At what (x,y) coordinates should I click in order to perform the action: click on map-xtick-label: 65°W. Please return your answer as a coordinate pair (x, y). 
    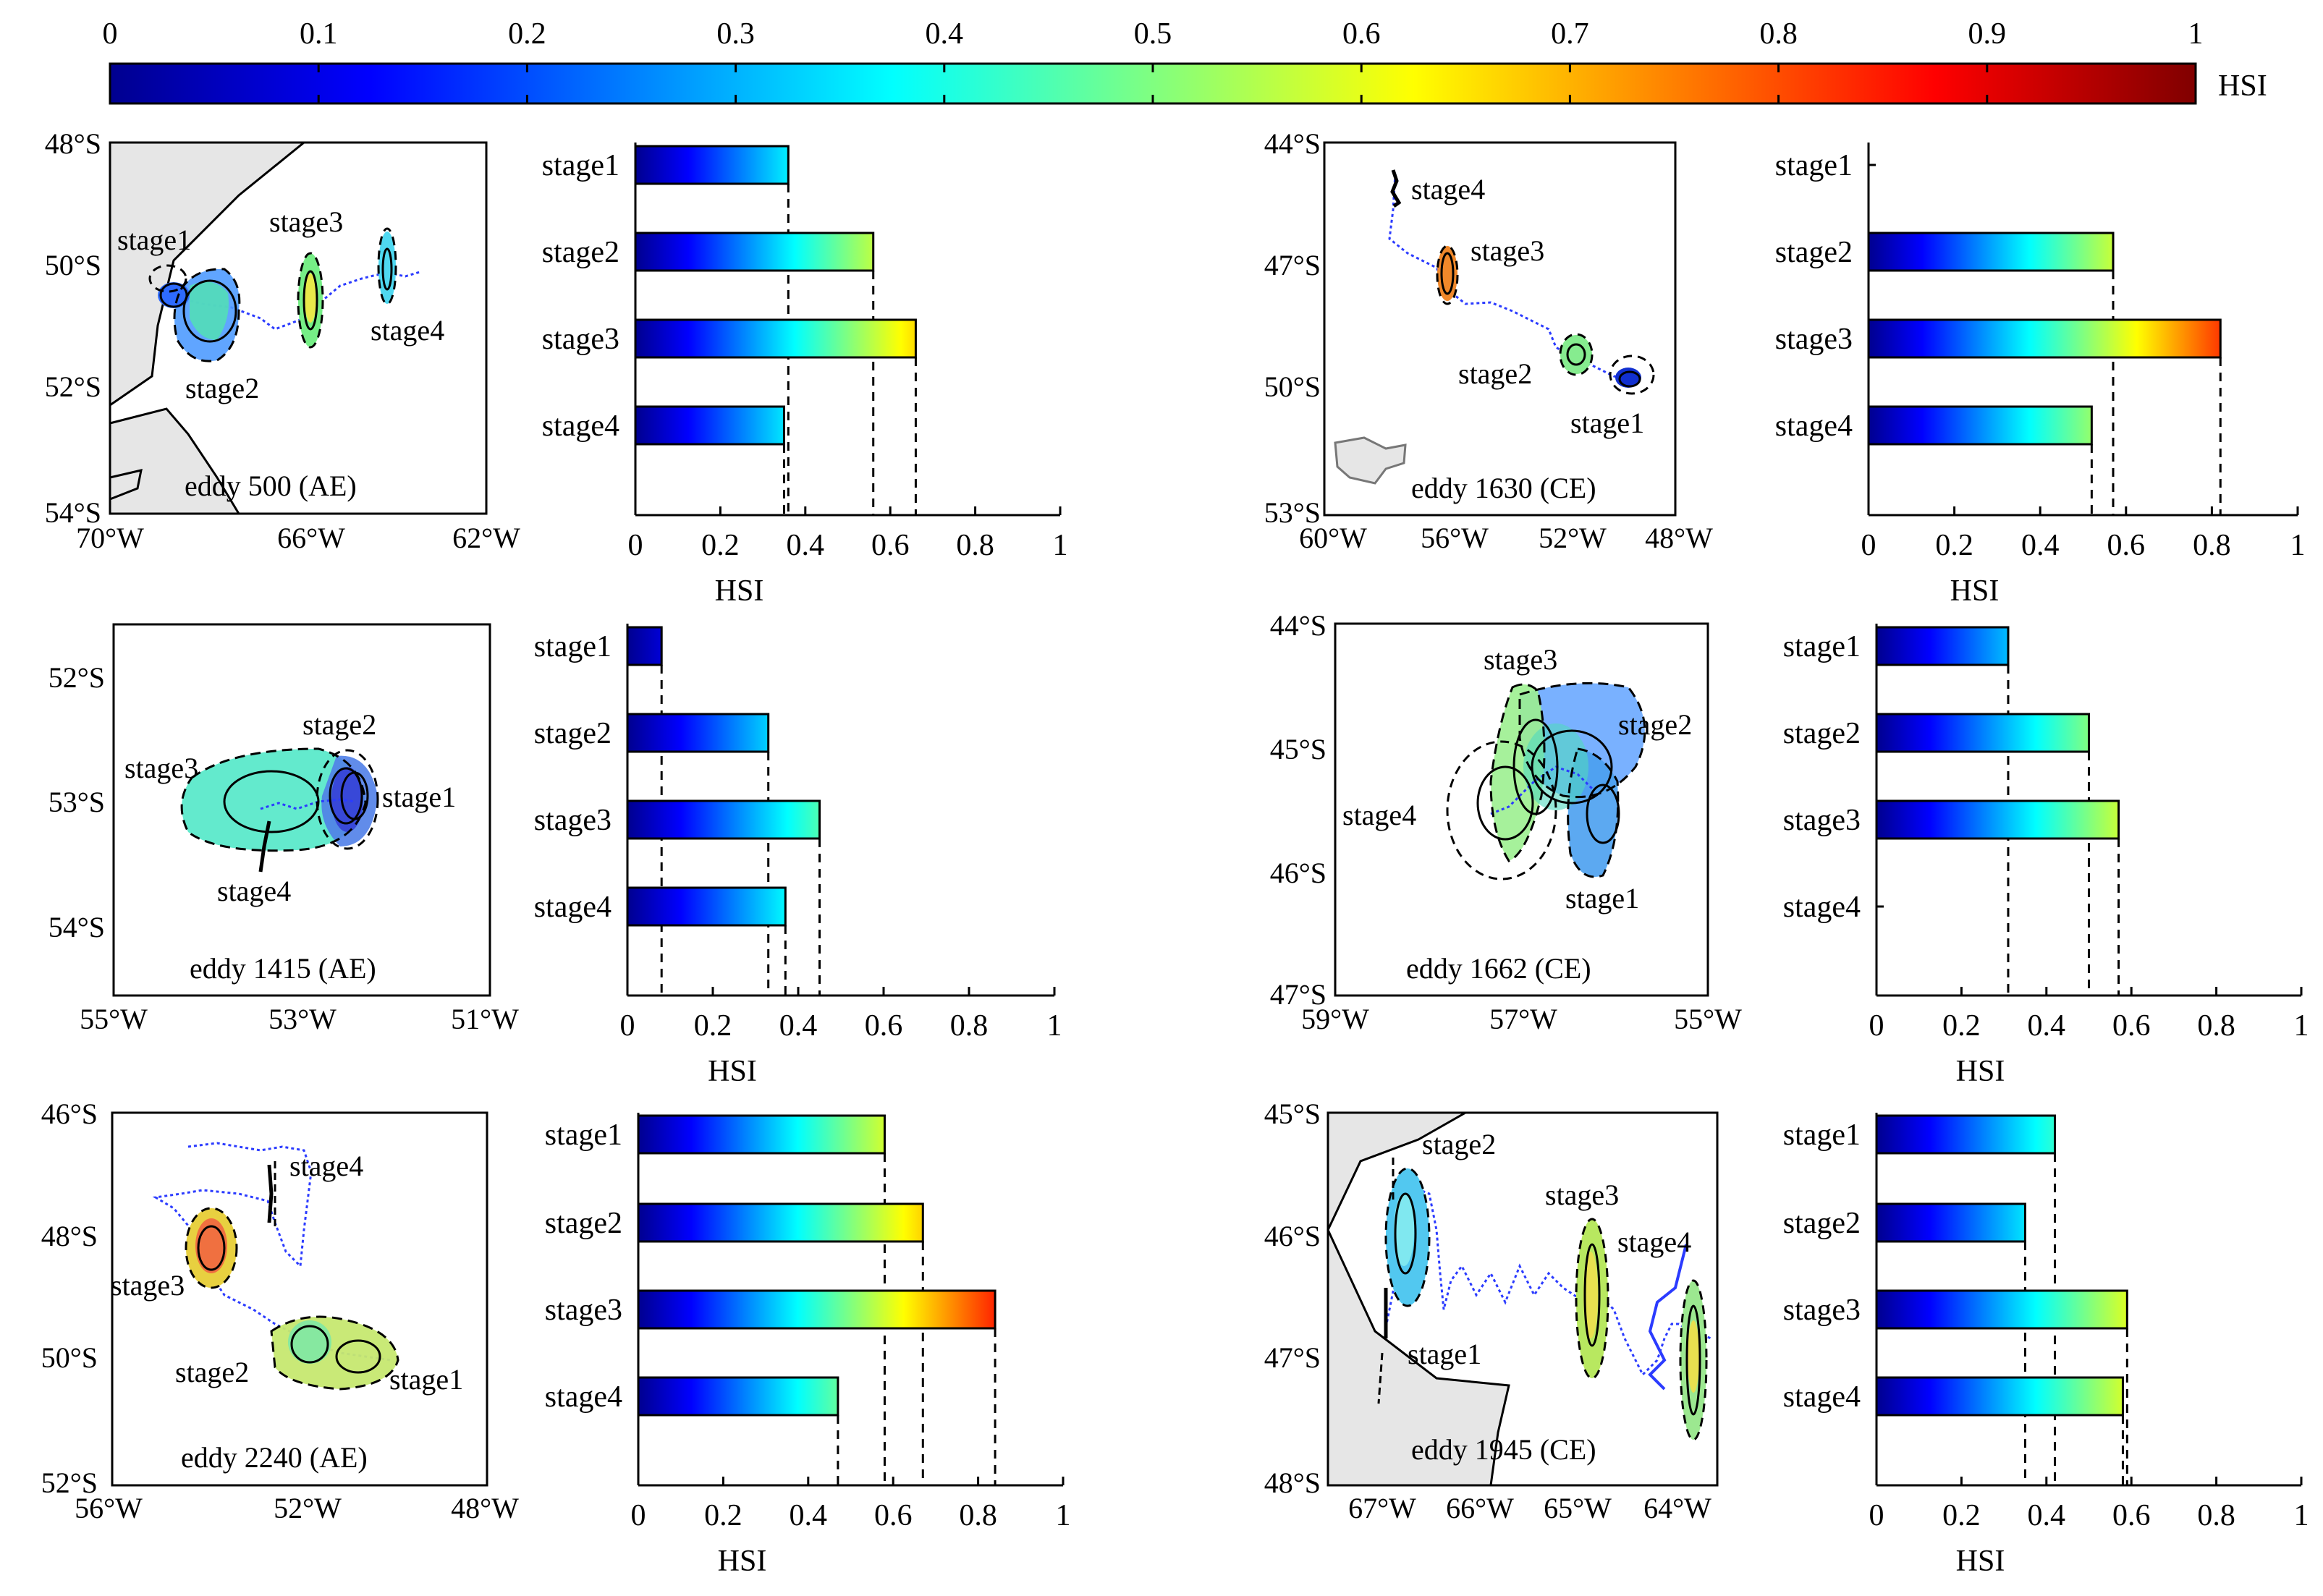
    Looking at the image, I should click on (1578, 1508).